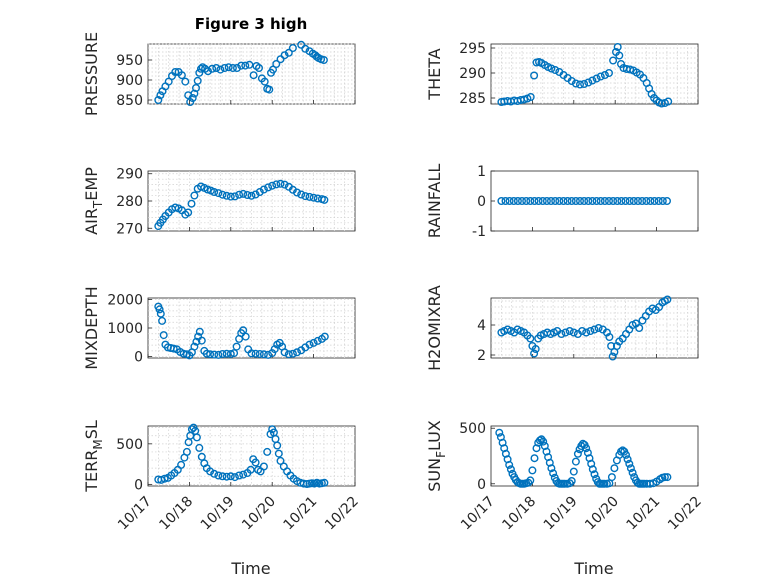 The image size is (778, 583). I want to click on plot-area-rainfall, so click(594, 201).